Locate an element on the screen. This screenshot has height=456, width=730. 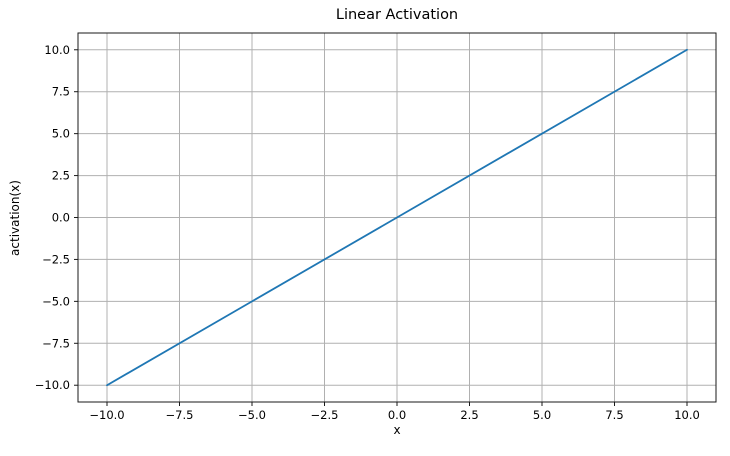
x-tick-label: −2.5 is located at coordinates (325, 415).